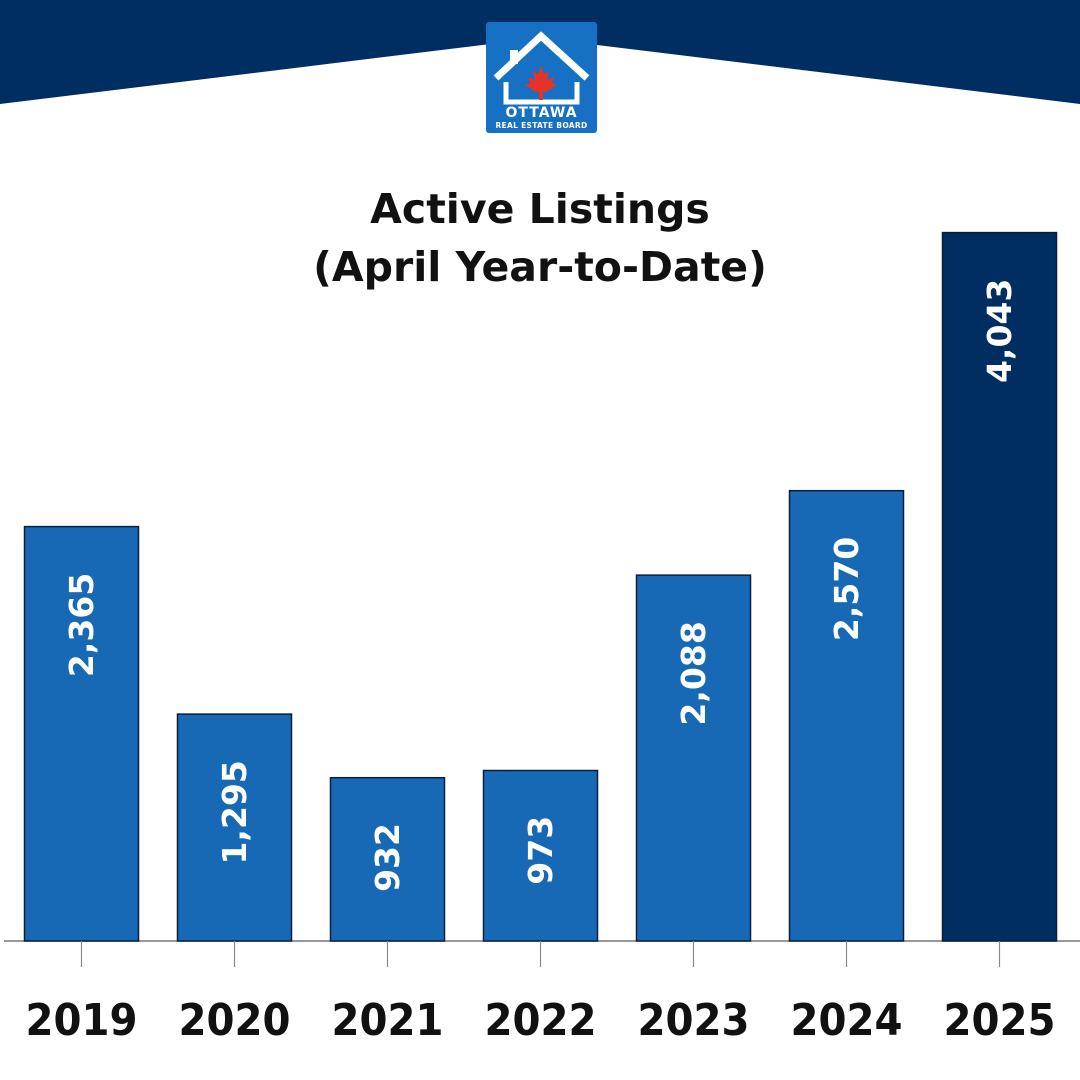 This screenshot has height=1080, width=1080. I want to click on x-tick-label-2023: 2023, so click(694, 1020).